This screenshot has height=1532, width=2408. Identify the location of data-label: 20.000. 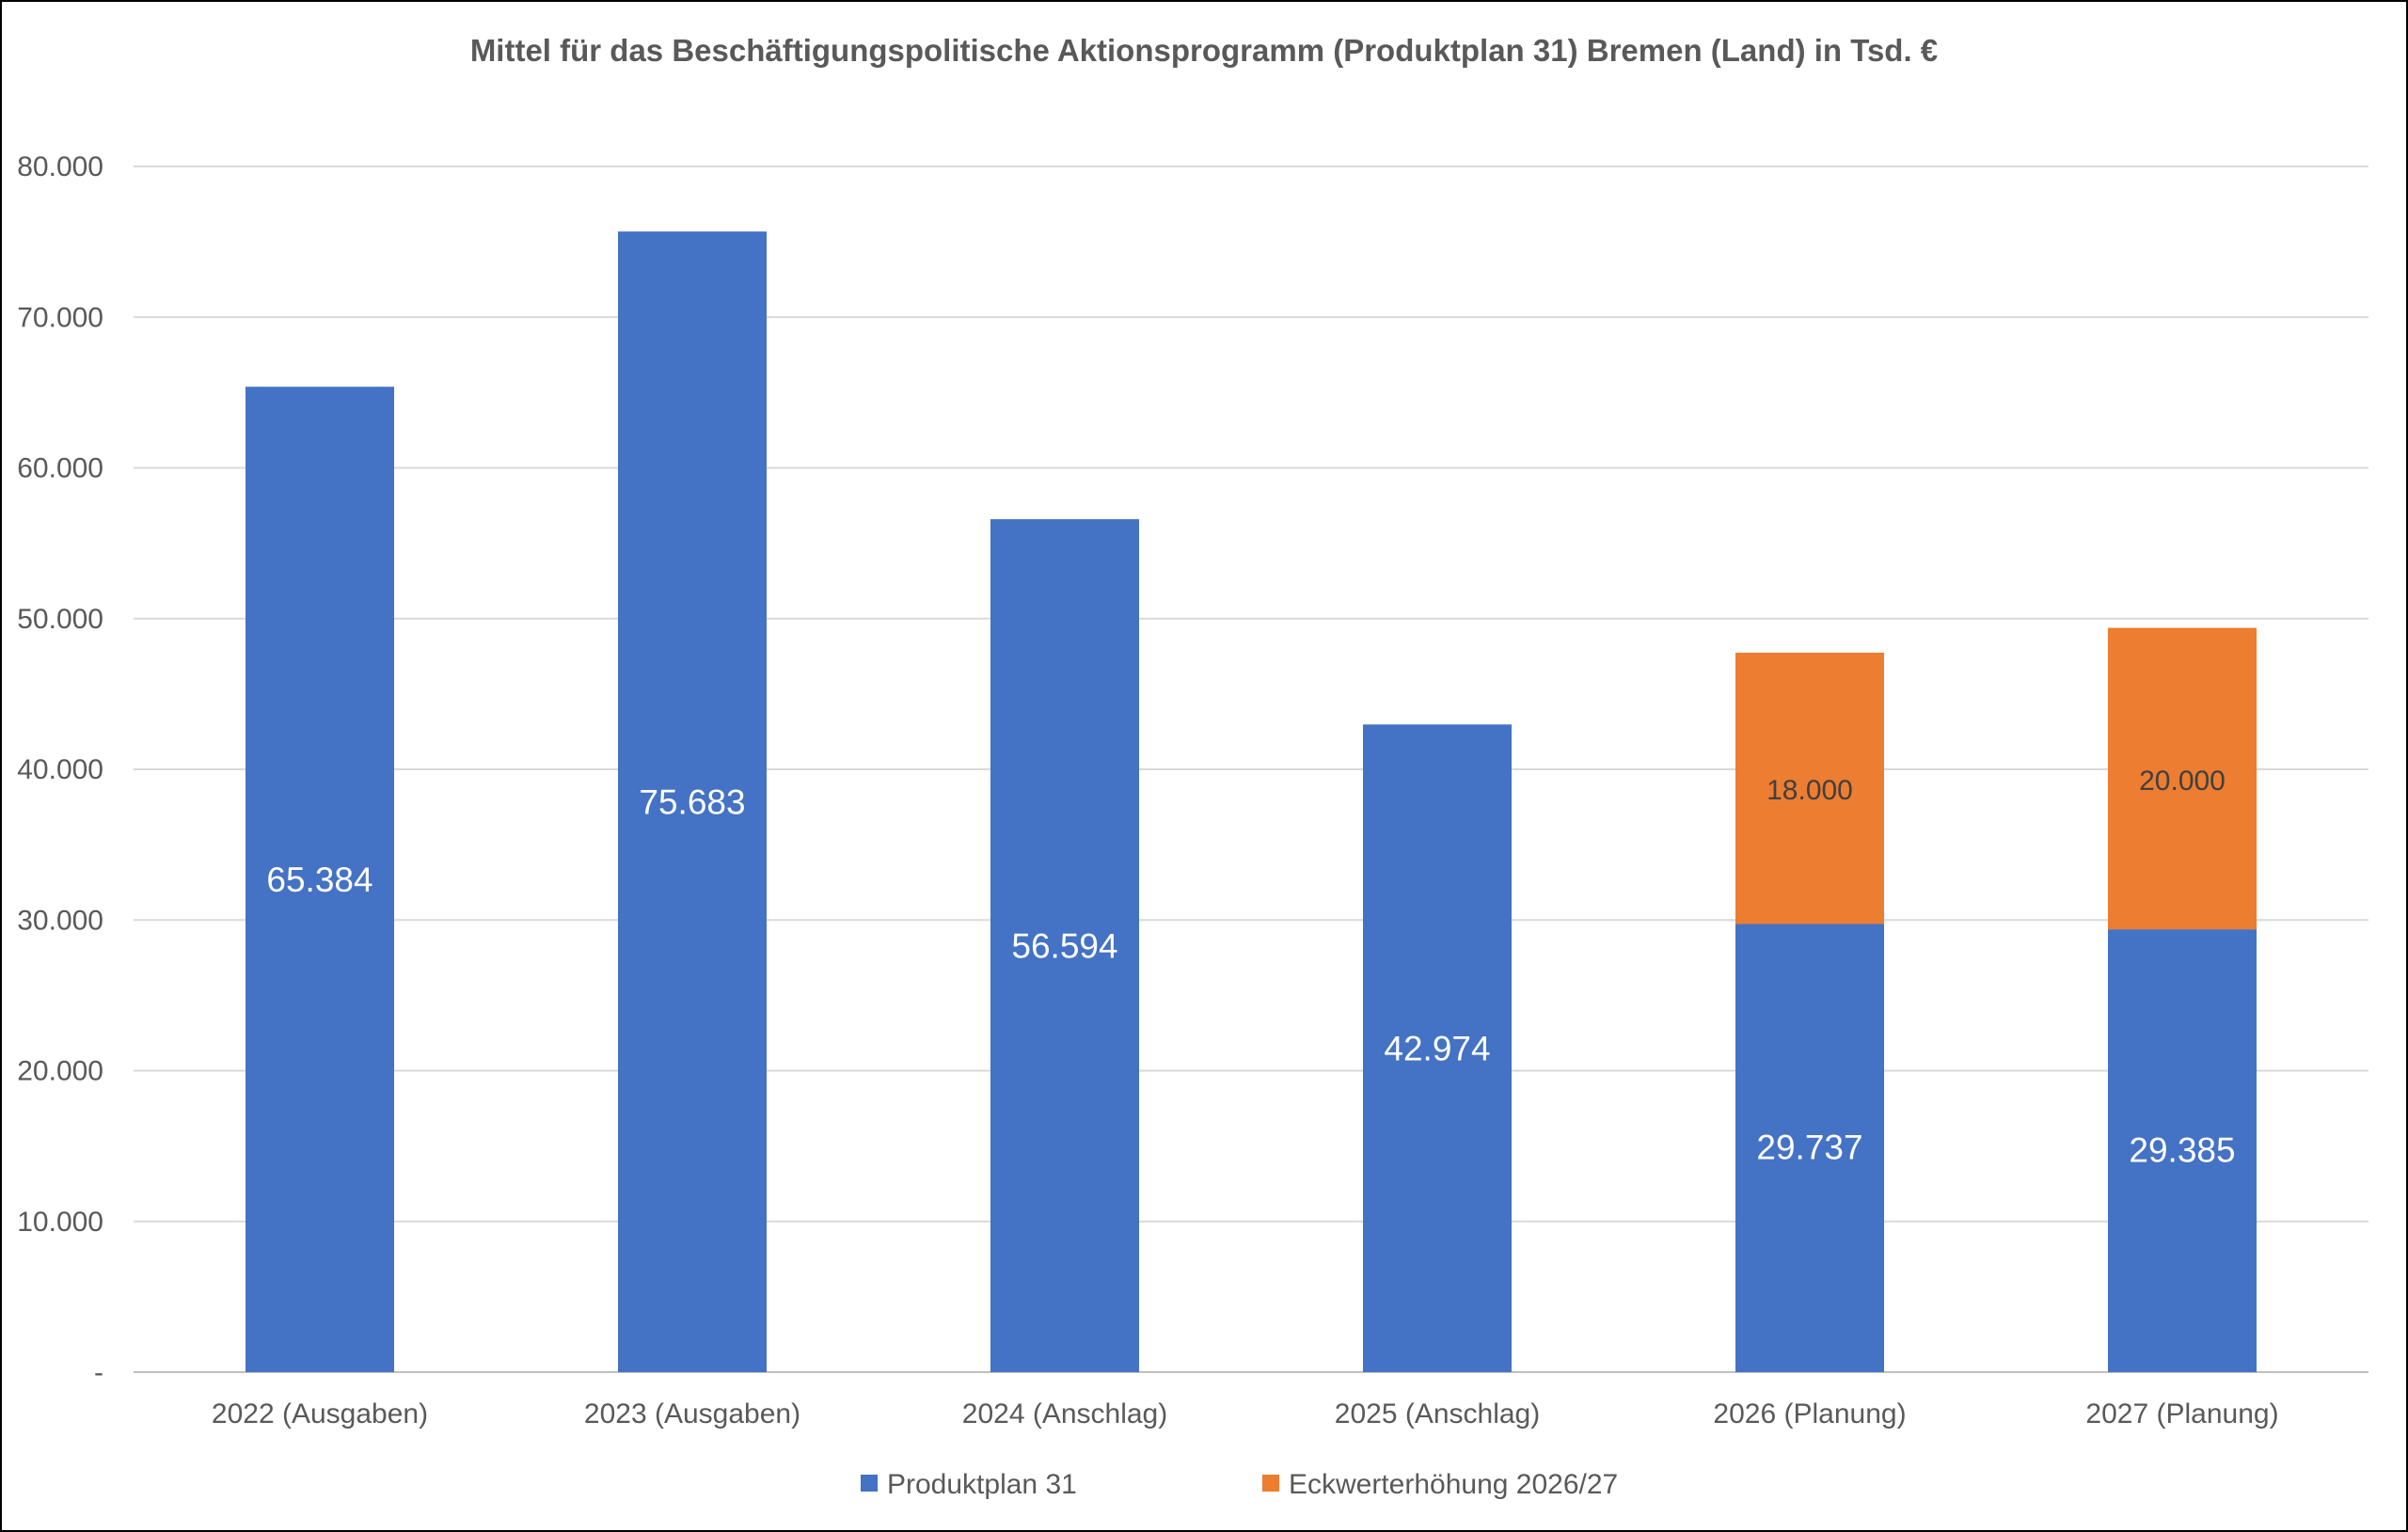
(2183, 782).